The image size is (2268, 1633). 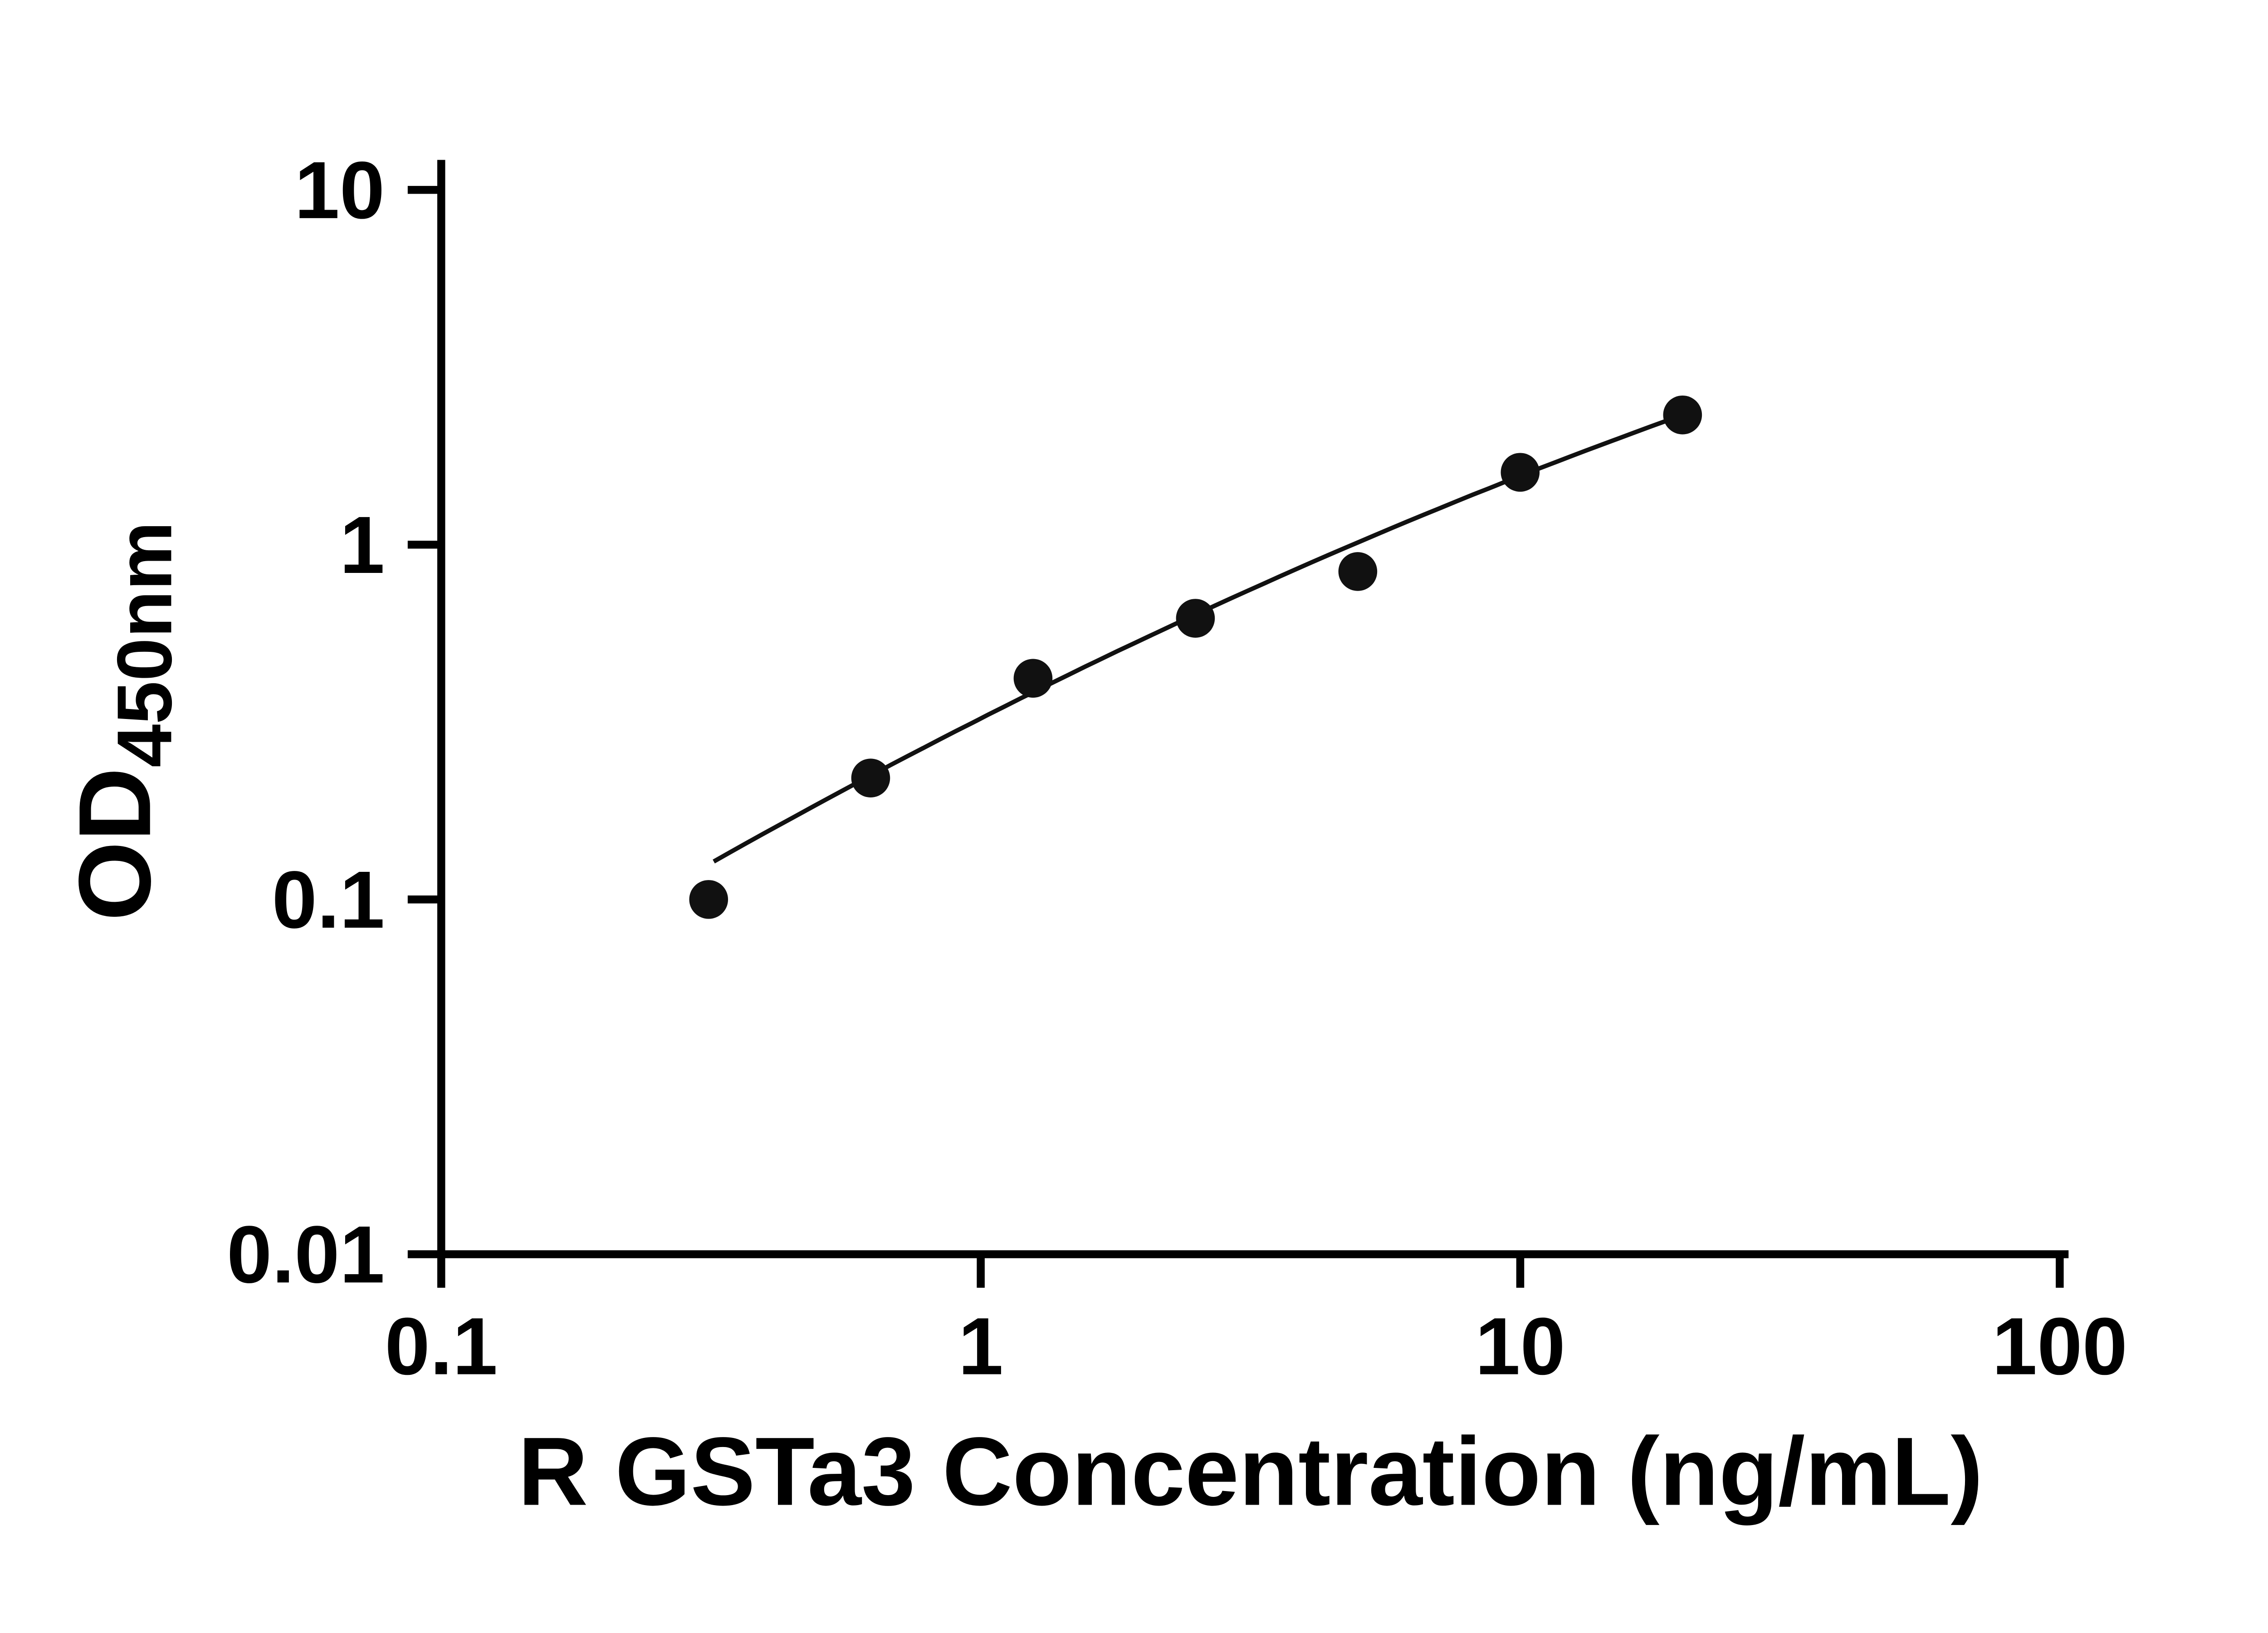 I want to click on y-tick-label: 0.01, so click(x=306, y=1254).